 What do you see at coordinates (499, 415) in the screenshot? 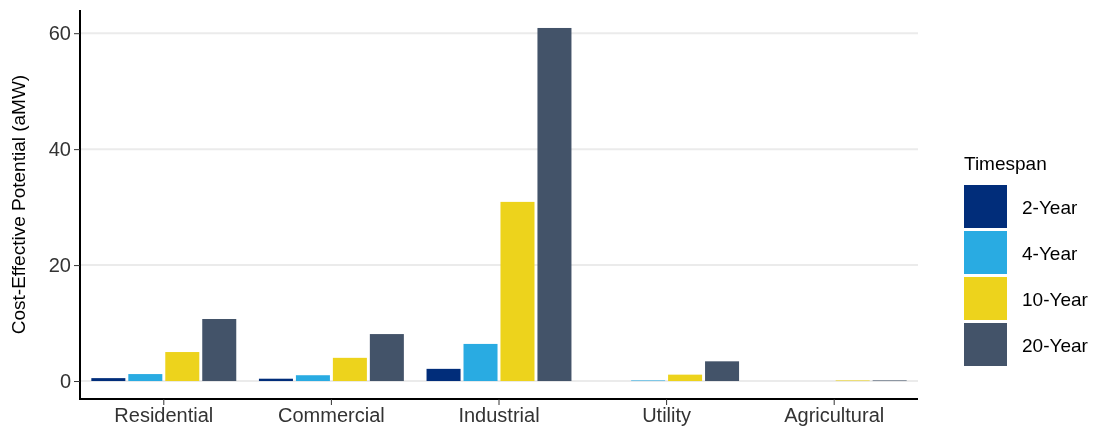
I see `x-tick-label: Industrial` at bounding box center [499, 415].